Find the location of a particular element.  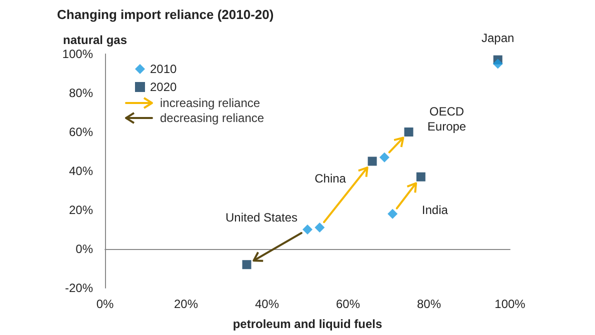

y-tick-label: 40% is located at coordinates (81, 171).